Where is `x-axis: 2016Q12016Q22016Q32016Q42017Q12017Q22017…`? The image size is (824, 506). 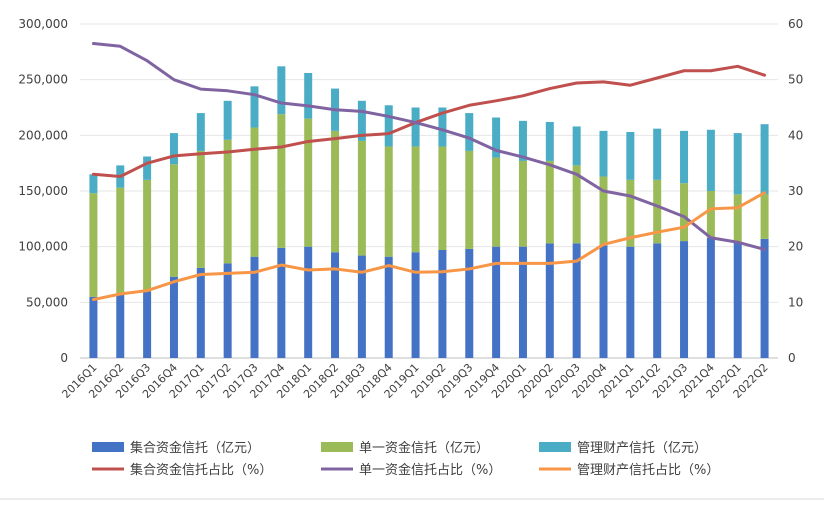
x-axis: 2016Q12016Q22016Q32016Q42017Q12017Q22017… is located at coordinates (414, 381).